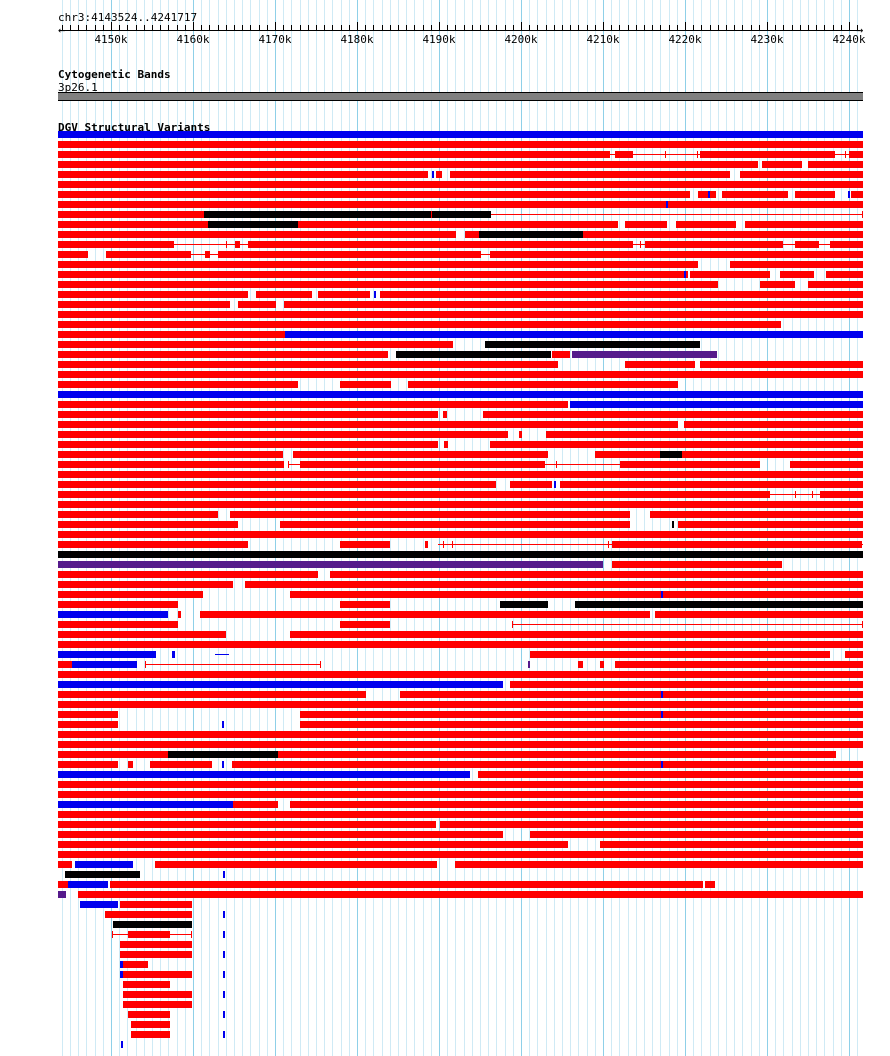 The width and height of the screenshot is (890, 1056). Describe the element at coordinates (460, 96) in the screenshot. I see `cytoband-bar` at that location.